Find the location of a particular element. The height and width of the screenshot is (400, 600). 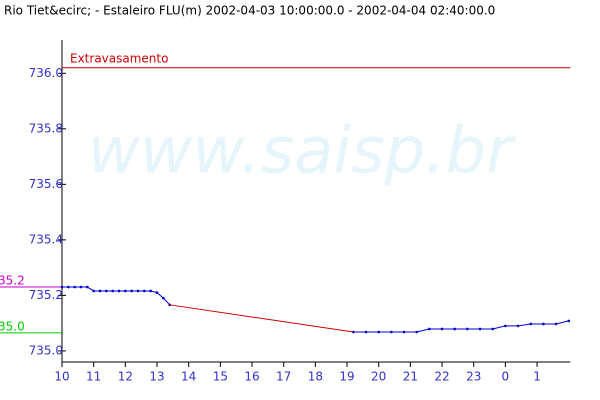

x-tick-label: 1 is located at coordinates (537, 377).